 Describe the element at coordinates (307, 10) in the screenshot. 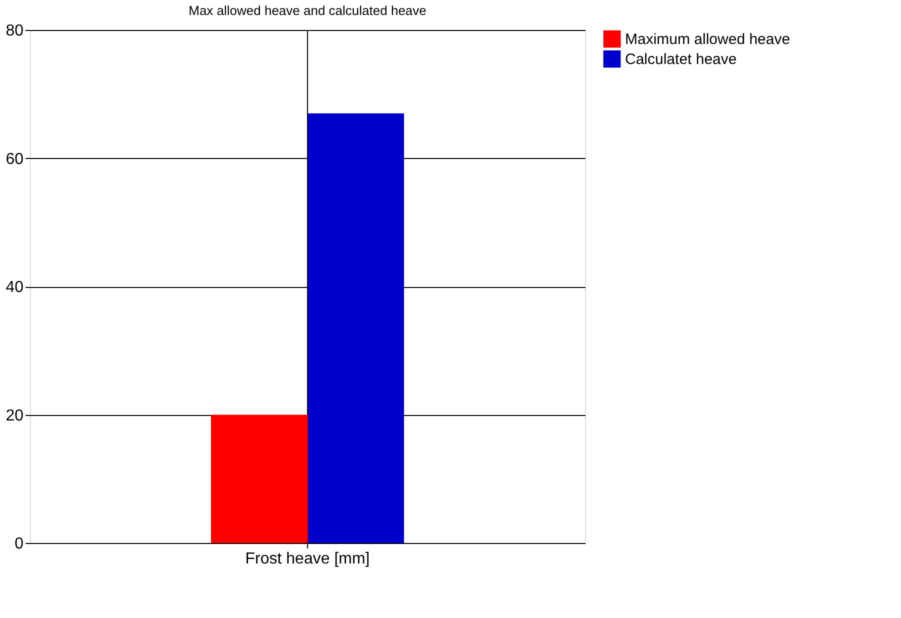

I see `chart-title: Max allowed heave and calculated heave` at that location.